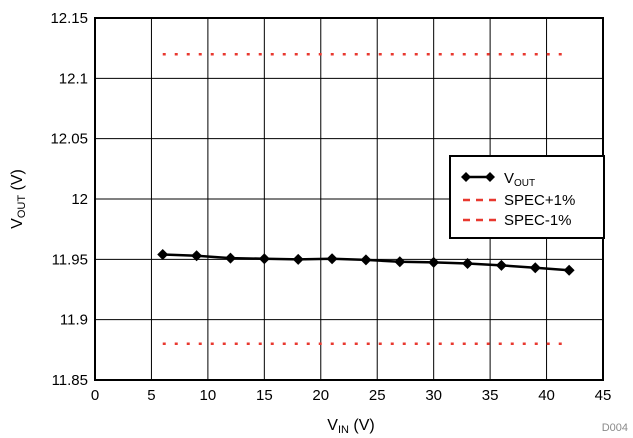 The width and height of the screenshot is (633, 438). I want to click on x-tick-label: 10, so click(208, 395).